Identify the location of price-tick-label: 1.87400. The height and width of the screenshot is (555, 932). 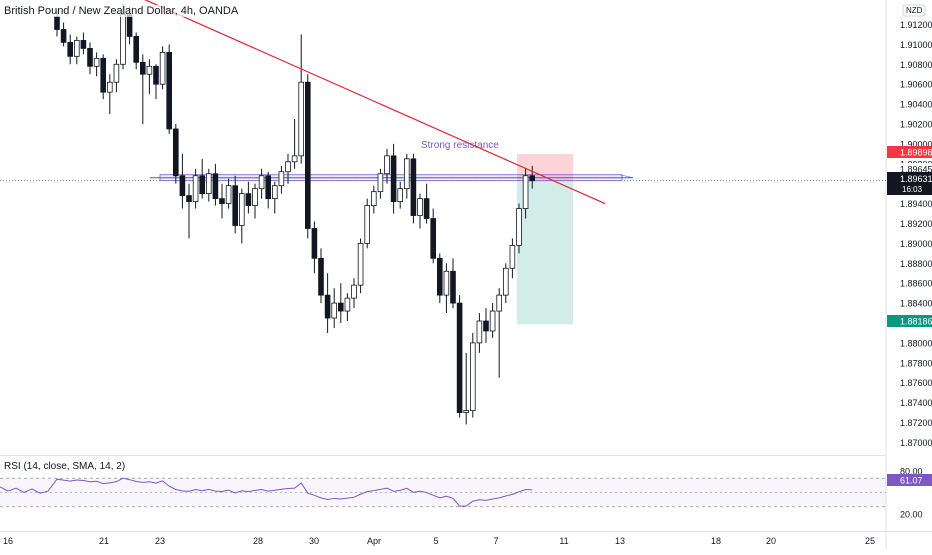
(916, 403).